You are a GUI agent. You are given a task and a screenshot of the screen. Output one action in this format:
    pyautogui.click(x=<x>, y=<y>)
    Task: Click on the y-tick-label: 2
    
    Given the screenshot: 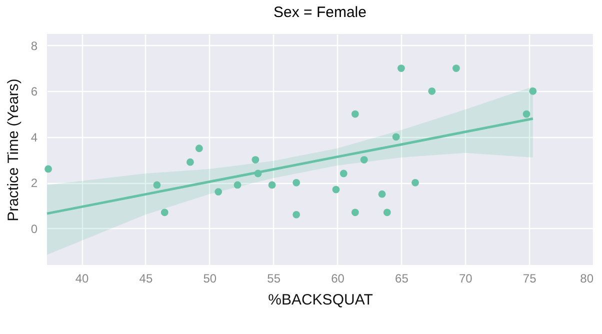 What is the action you would take?
    pyautogui.click(x=34, y=183)
    